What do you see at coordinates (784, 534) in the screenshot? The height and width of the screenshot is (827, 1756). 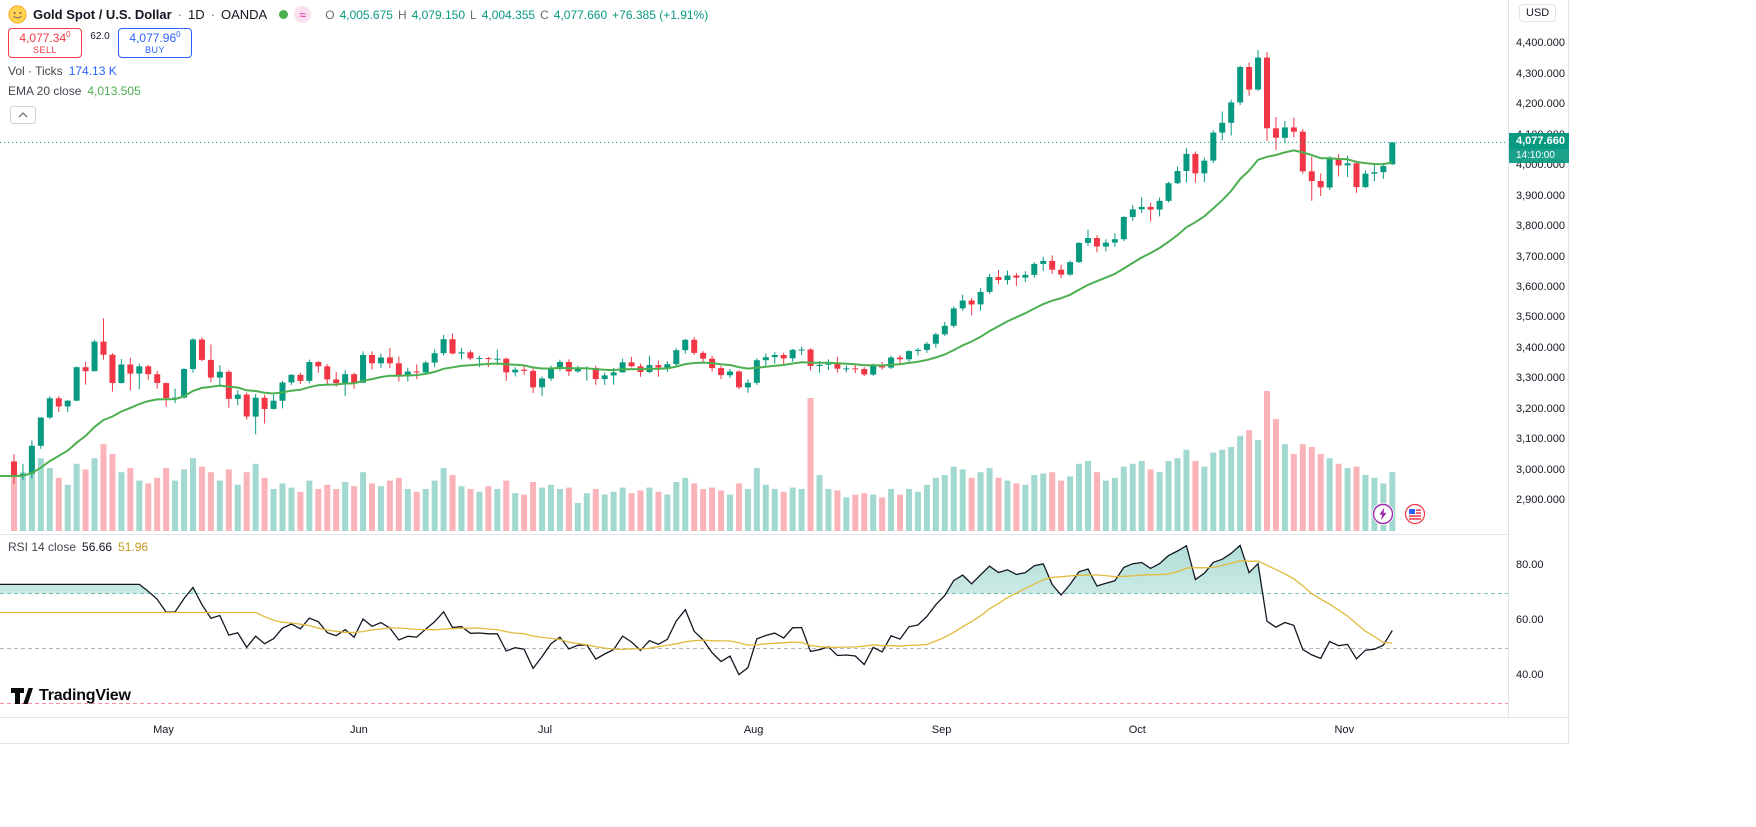 I see `pane-separator` at bounding box center [784, 534].